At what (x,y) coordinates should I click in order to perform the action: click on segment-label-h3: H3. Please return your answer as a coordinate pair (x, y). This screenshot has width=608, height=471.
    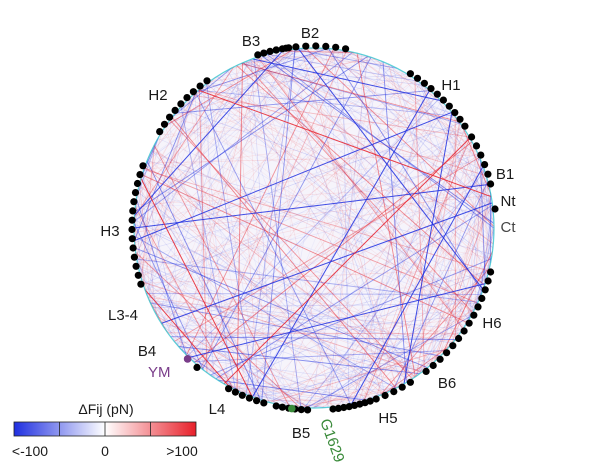
    Looking at the image, I should click on (109, 231).